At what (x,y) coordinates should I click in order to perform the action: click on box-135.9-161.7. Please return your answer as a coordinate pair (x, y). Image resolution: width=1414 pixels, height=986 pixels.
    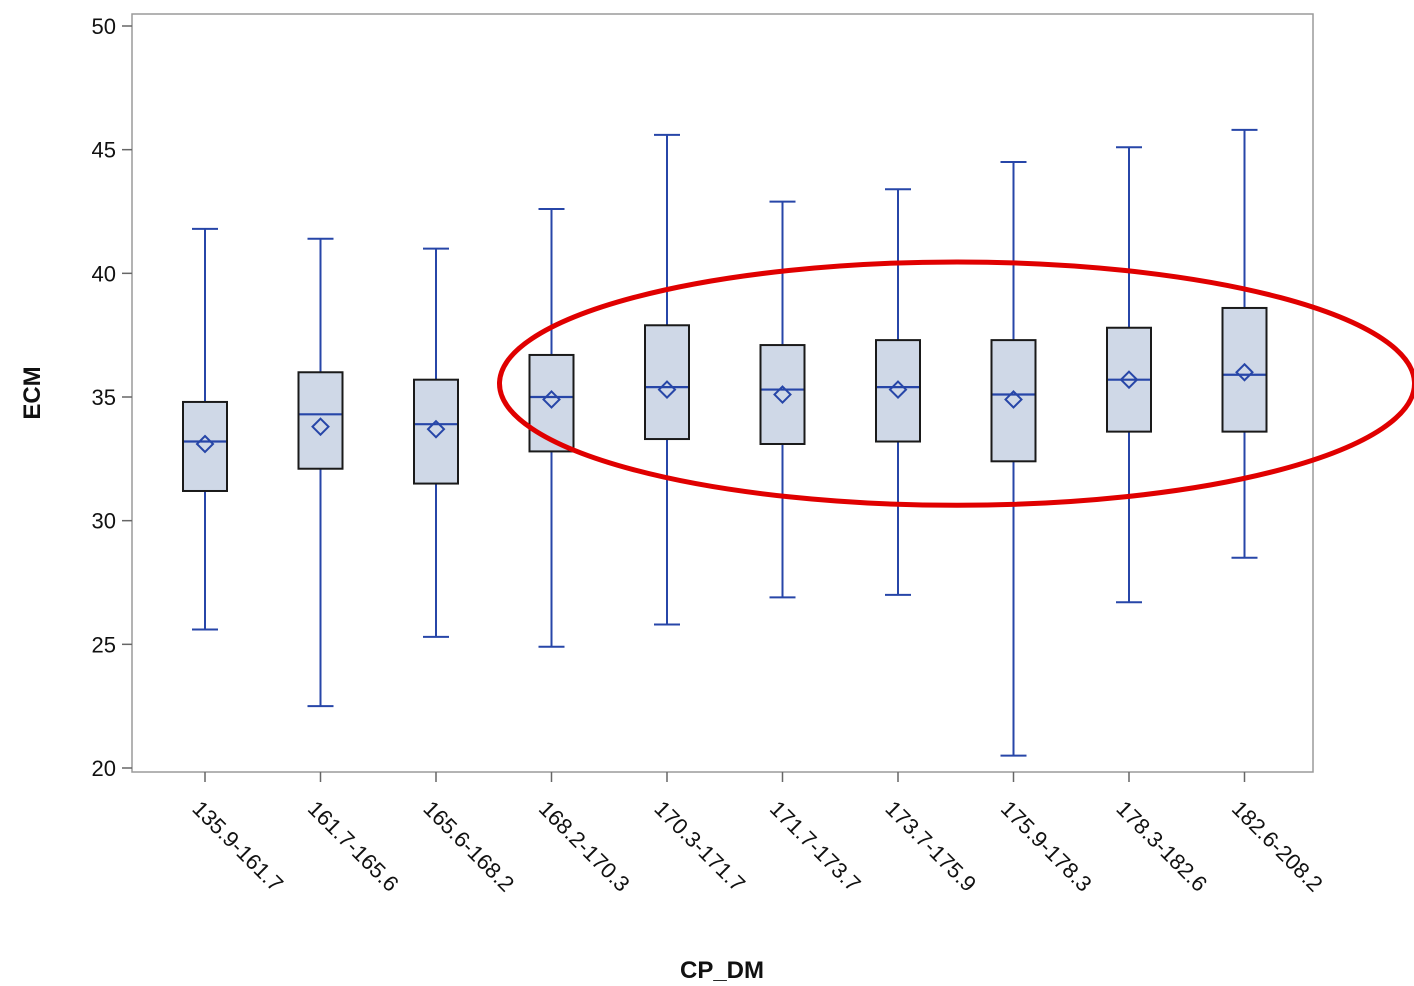
    Looking at the image, I should click on (205, 429).